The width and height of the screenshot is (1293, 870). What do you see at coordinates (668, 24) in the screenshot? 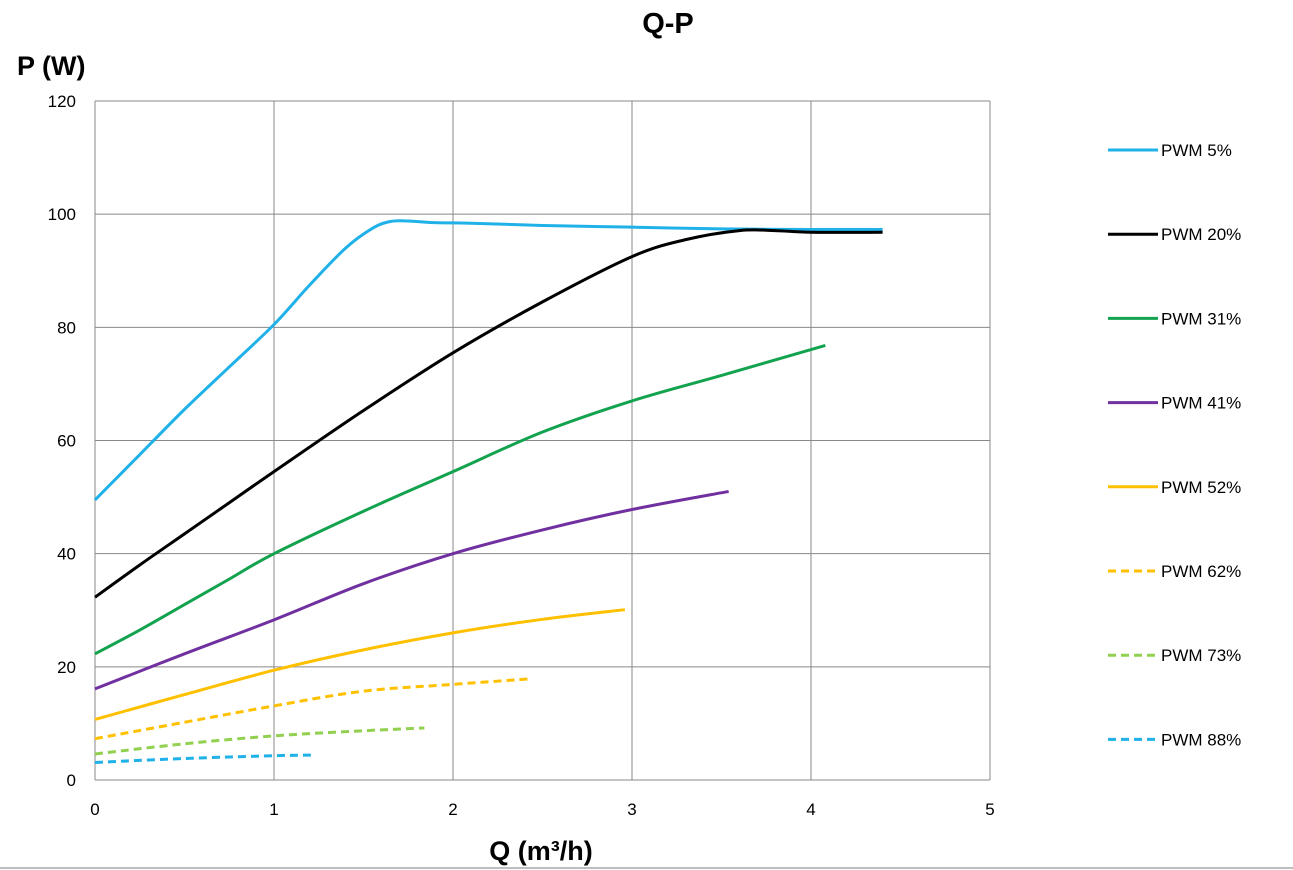
I see `chart-title: Q-P` at bounding box center [668, 24].